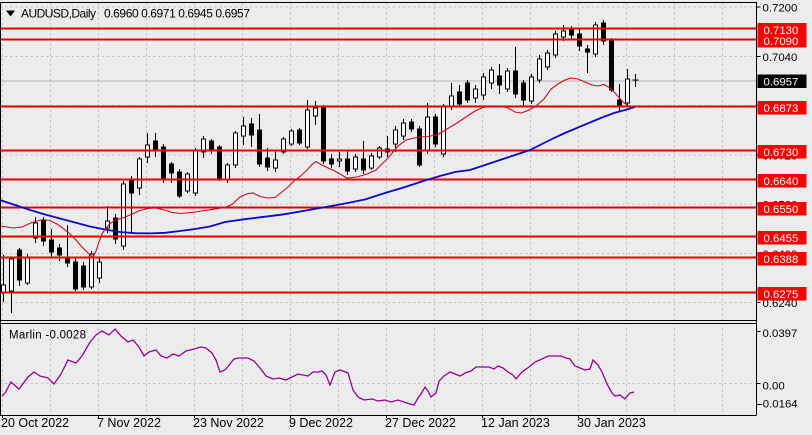  What do you see at coordinates (780, 304) in the screenshot?
I see `svg-text: 0.6240` at bounding box center [780, 304].